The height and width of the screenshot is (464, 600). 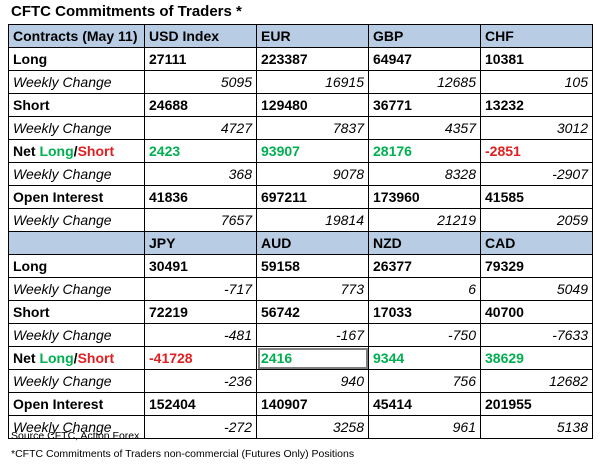 What do you see at coordinates (536, 381) in the screenshot?
I see `change-cell: 12682` at bounding box center [536, 381].